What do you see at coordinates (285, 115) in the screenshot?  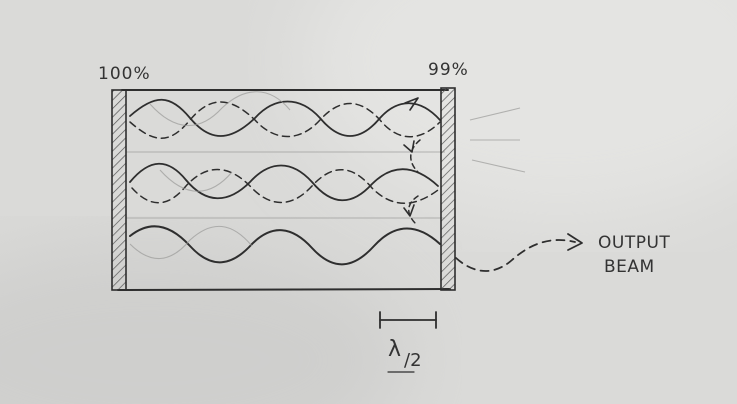 I see `standing-wave-top` at bounding box center [285, 115].